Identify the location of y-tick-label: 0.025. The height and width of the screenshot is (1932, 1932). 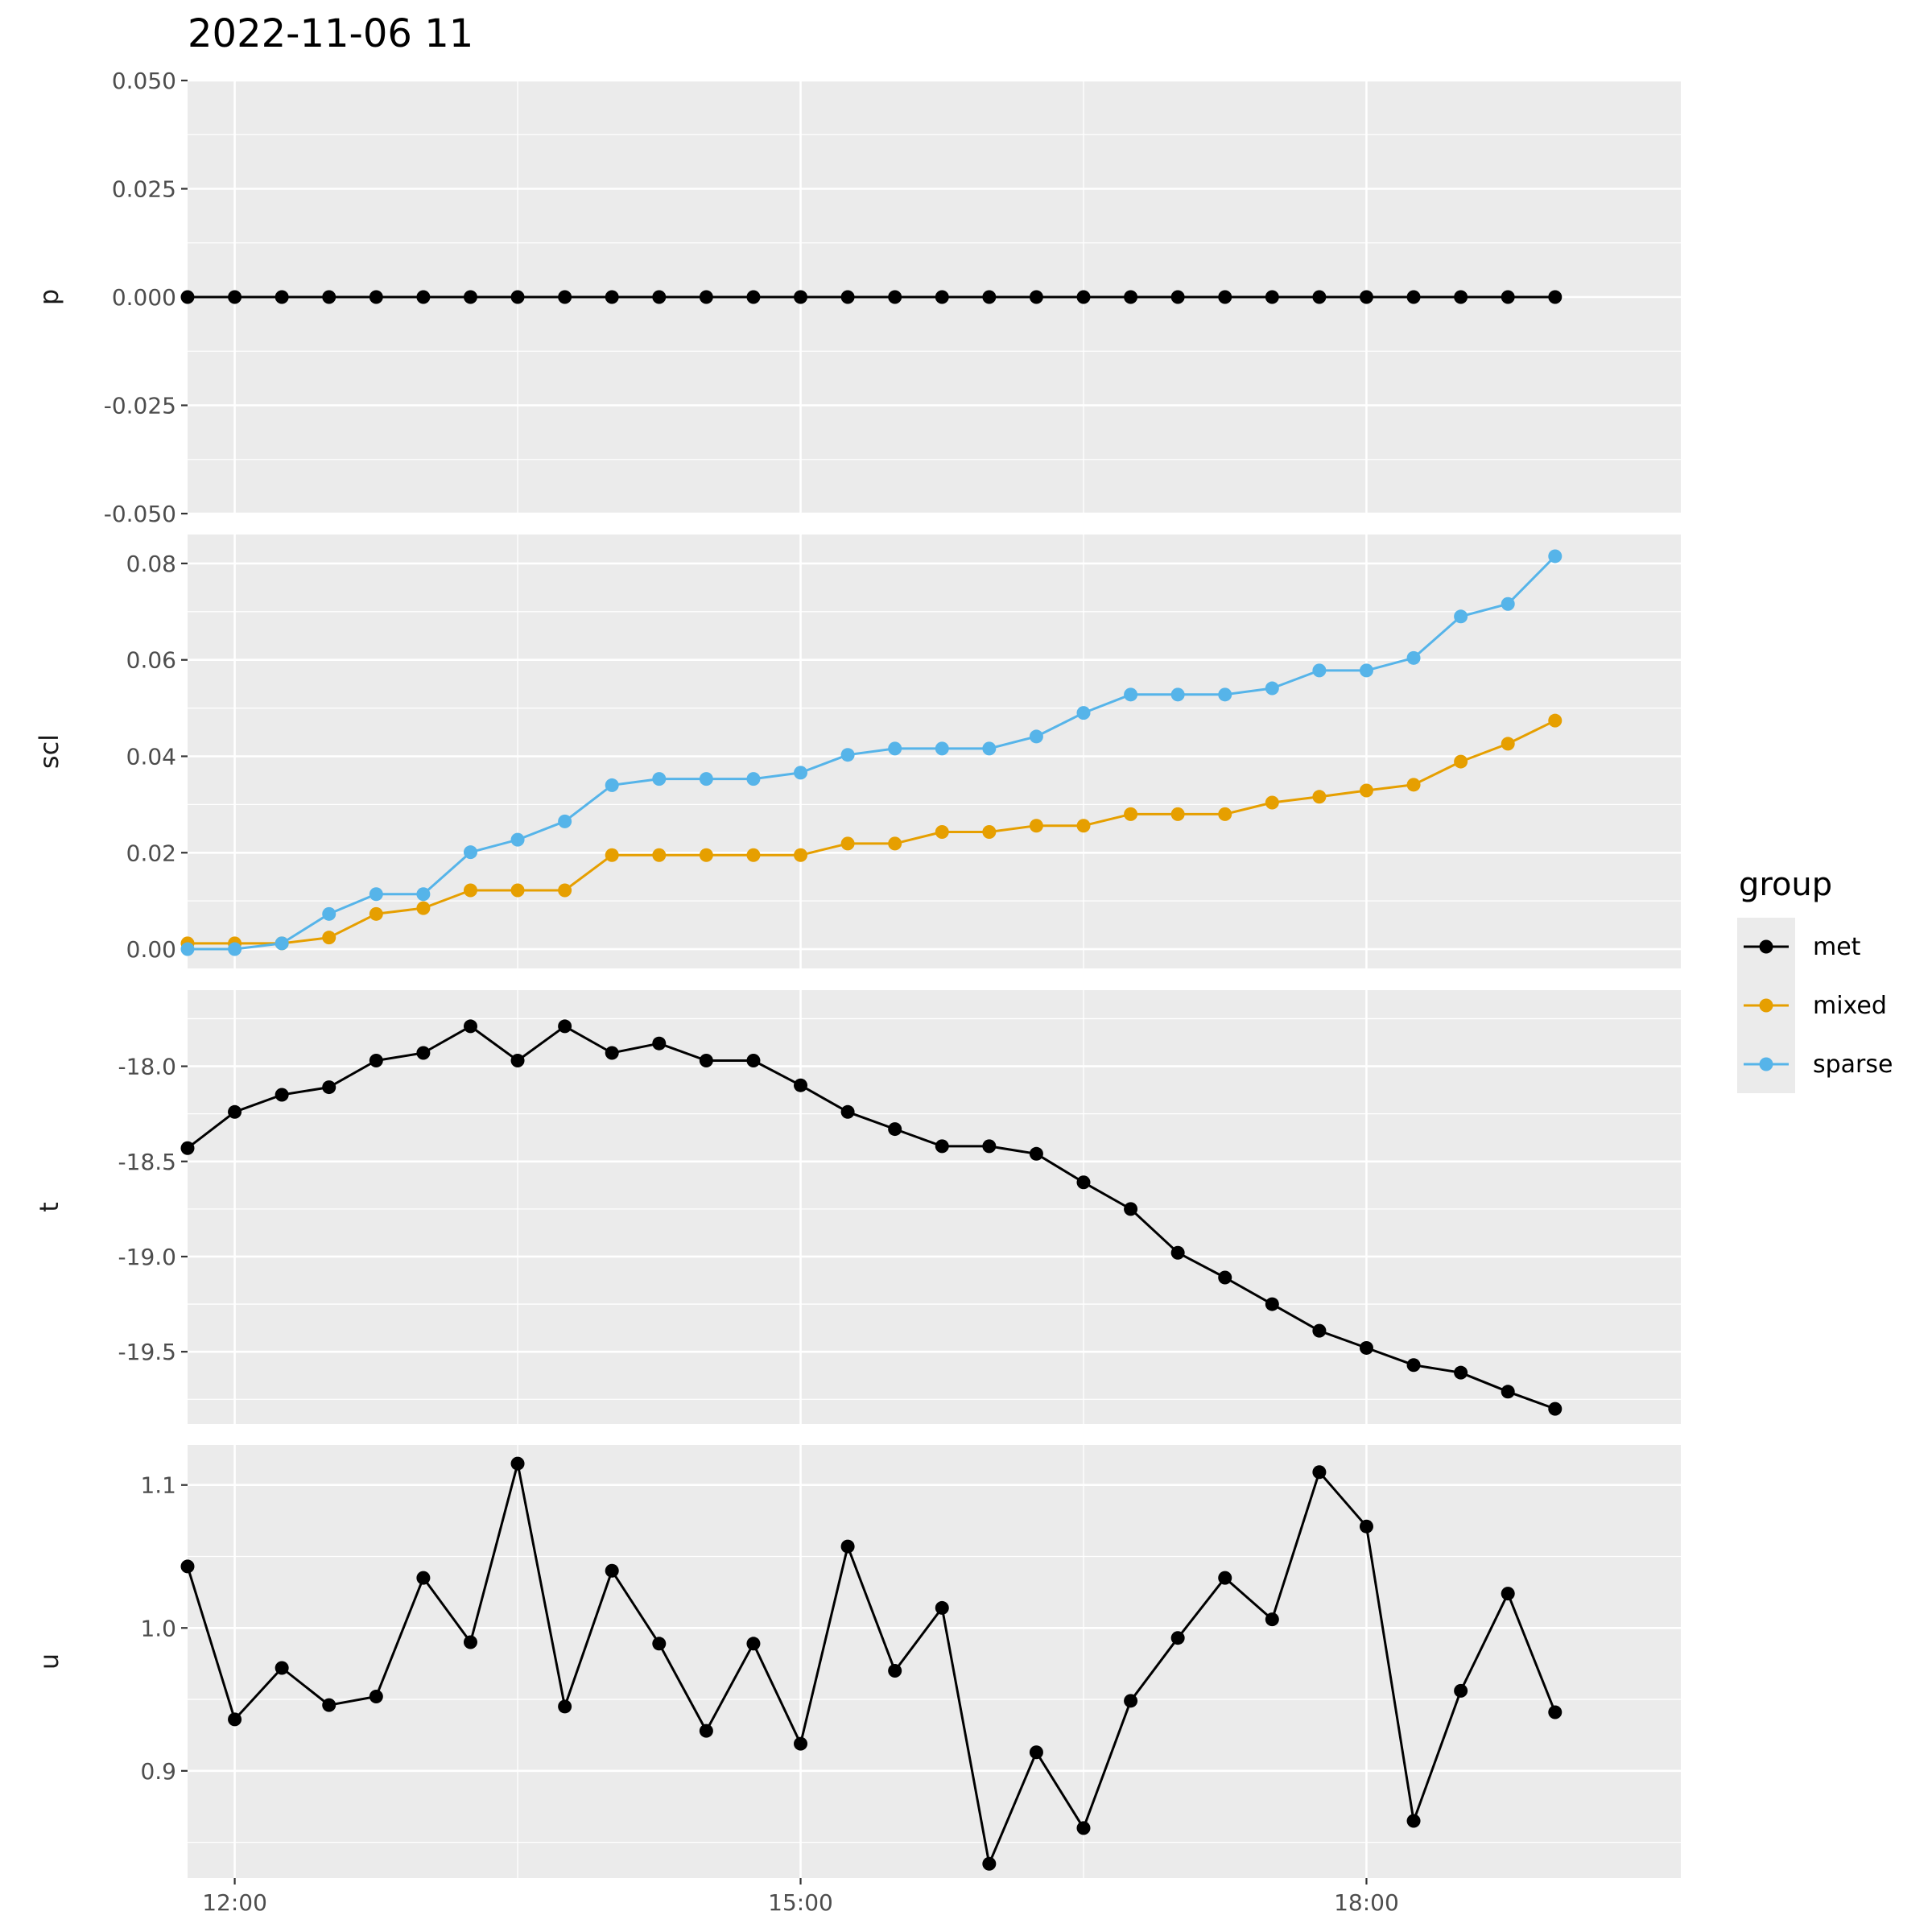
(144, 189).